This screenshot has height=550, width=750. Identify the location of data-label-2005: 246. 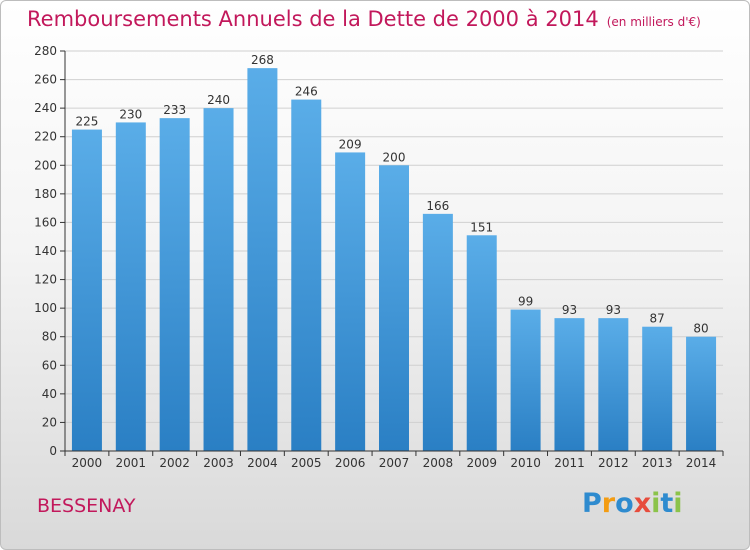
(306, 92).